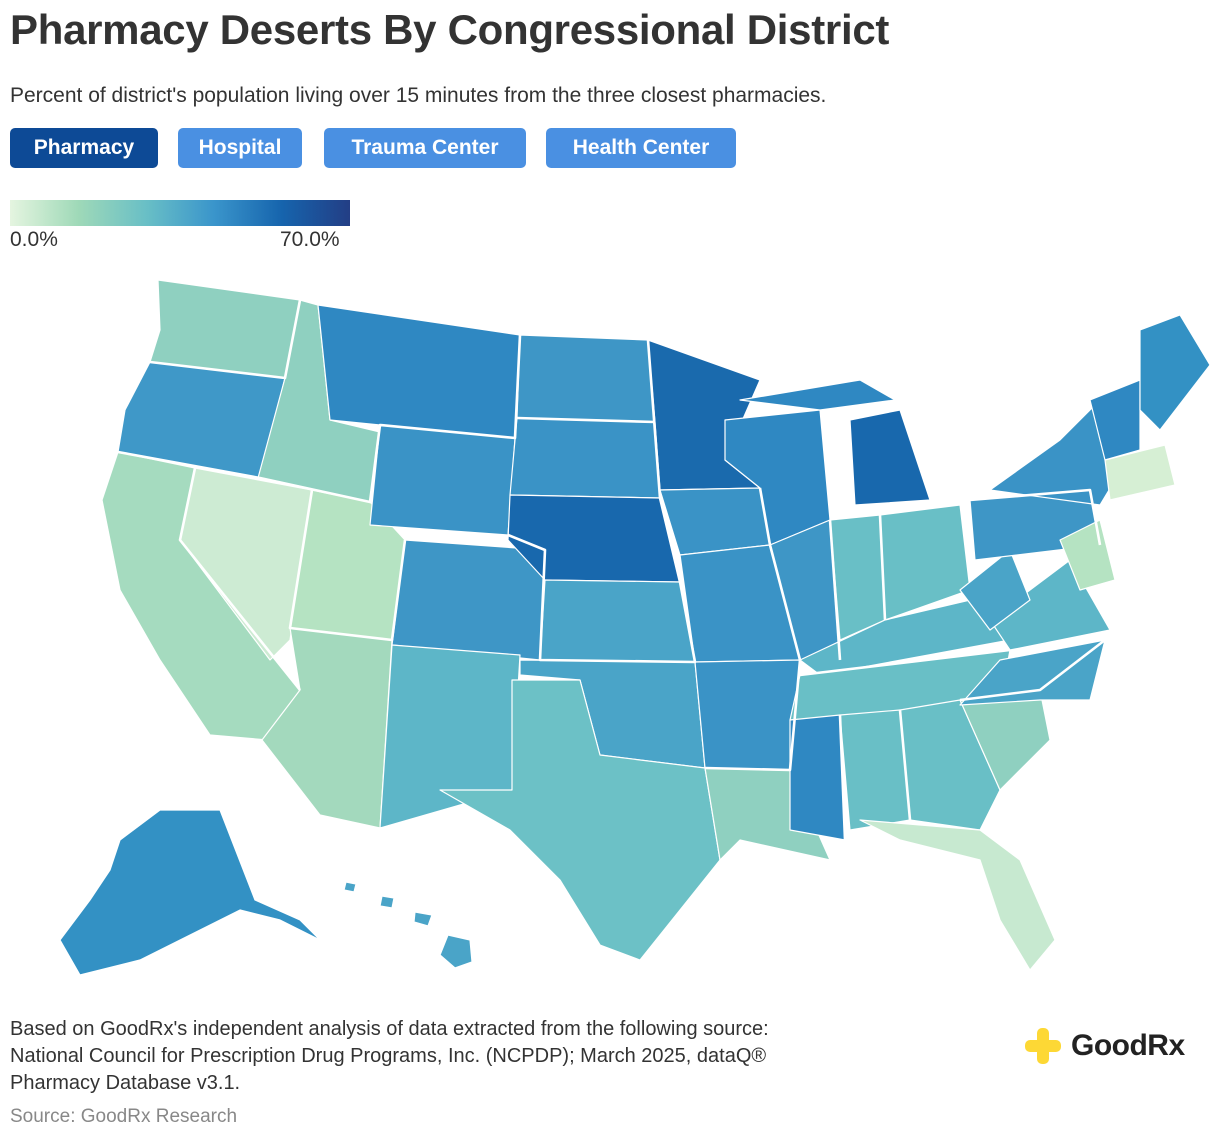 The height and width of the screenshot is (1146, 1220). What do you see at coordinates (1087, 555) in the screenshot?
I see `state-mid-atlantic` at bounding box center [1087, 555].